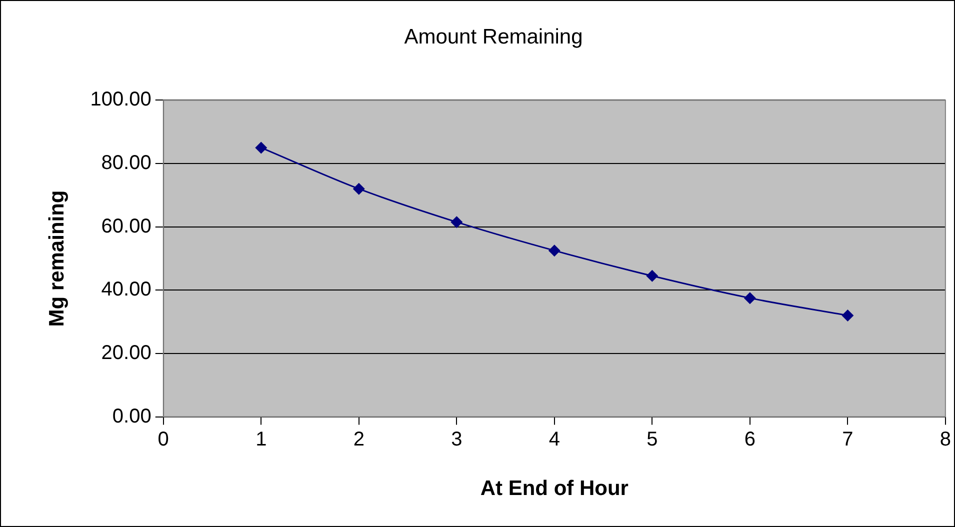  Describe the element at coordinates (126, 289) in the screenshot. I see `y-tick-label: 40.00` at that location.